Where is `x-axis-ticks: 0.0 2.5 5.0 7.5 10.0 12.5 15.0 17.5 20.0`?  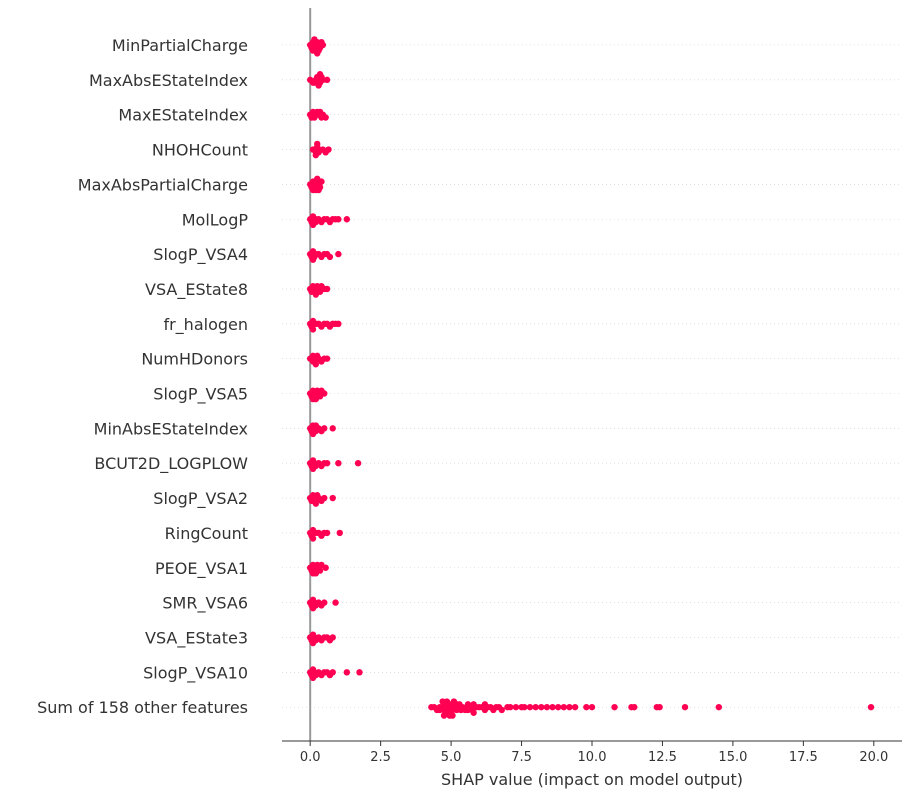 x-axis-ticks: 0.0 2.5 5.0 7.5 10.0 12.5 15.0 17.5 20.0 is located at coordinates (594, 753).